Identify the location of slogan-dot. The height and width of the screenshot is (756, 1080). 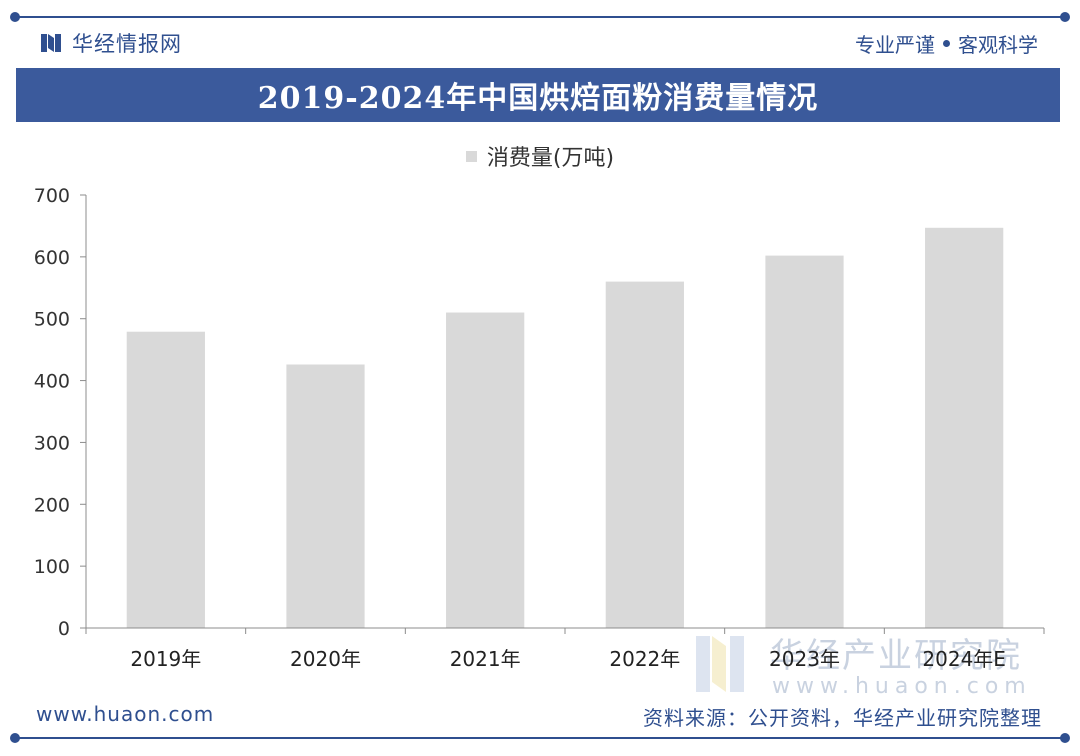
(946, 43).